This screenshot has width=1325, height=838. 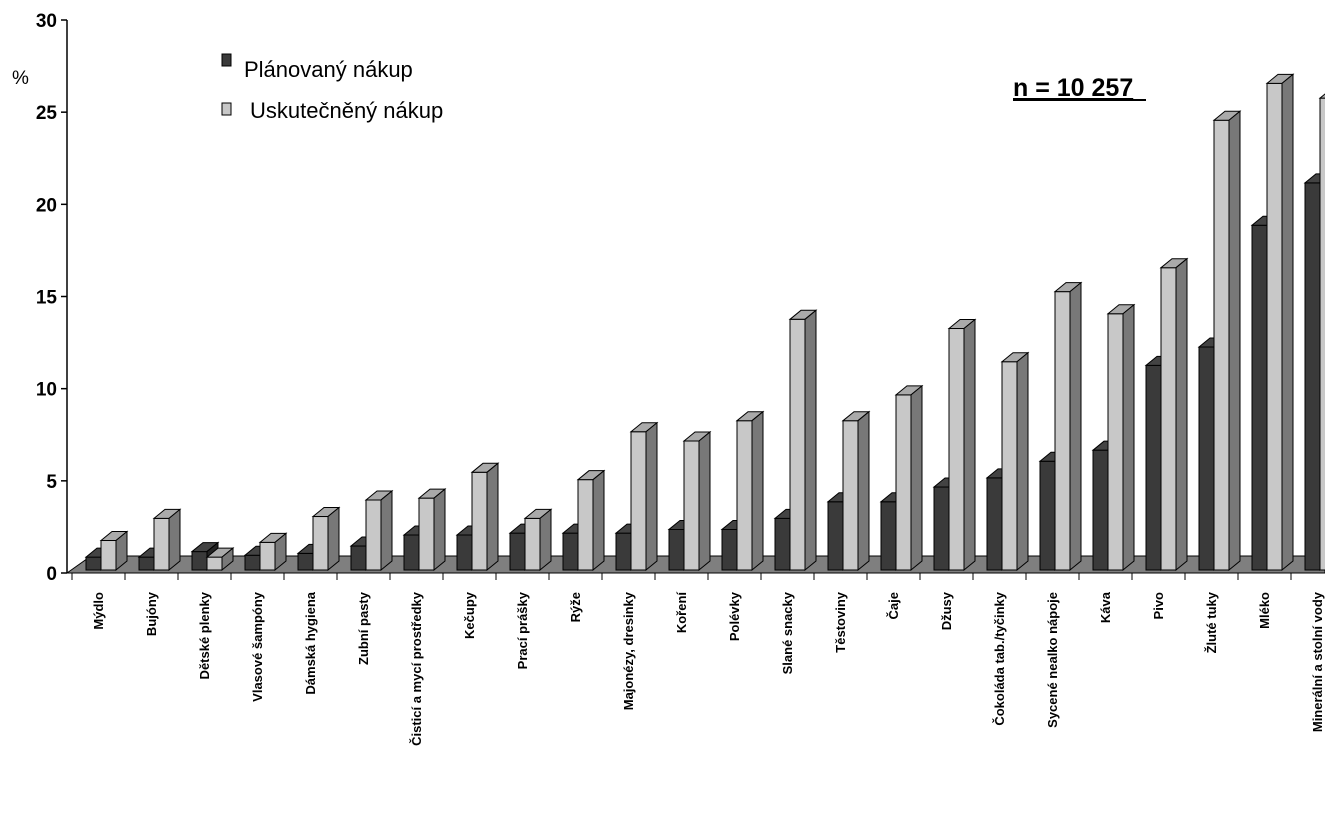 I want to click on category-label: Prací prášky, so click(x=522, y=630).